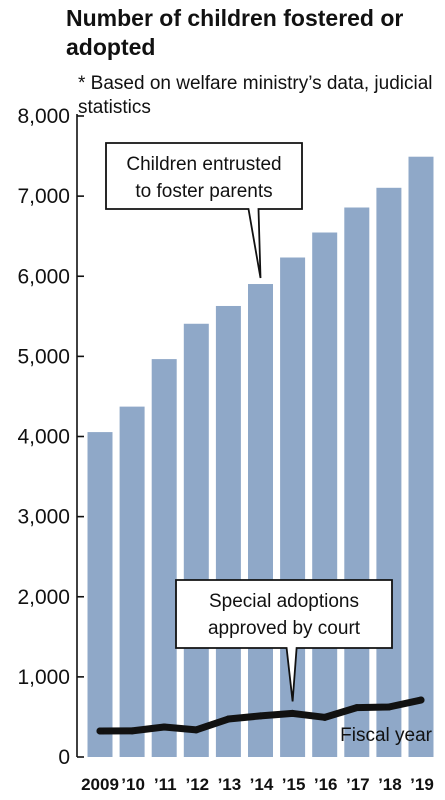 The height and width of the screenshot is (800, 445). What do you see at coordinates (422, 784) in the screenshot?
I see `x-tick-label: ’19` at bounding box center [422, 784].